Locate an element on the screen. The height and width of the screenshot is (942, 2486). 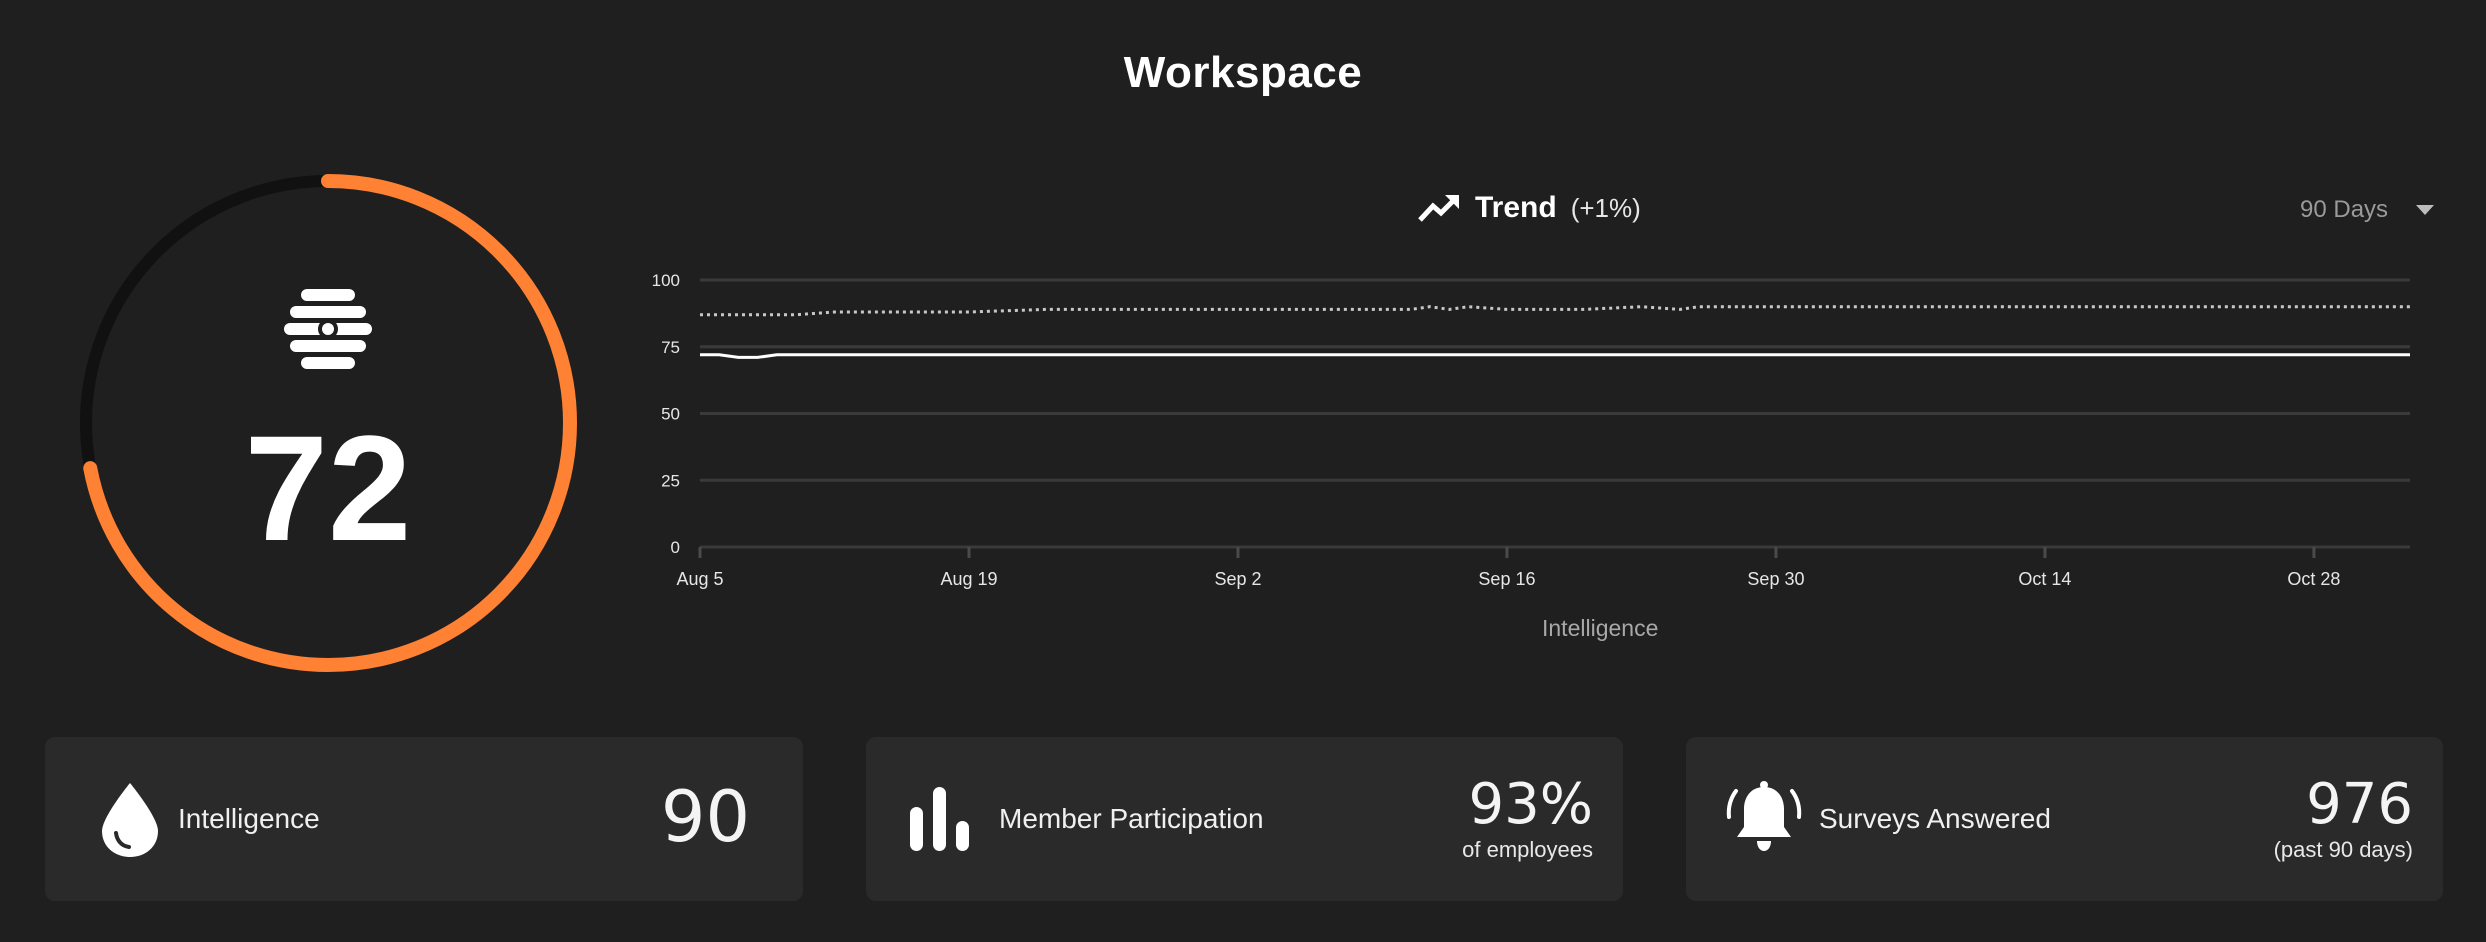
bar-chart-icon is located at coordinates (939, 819).